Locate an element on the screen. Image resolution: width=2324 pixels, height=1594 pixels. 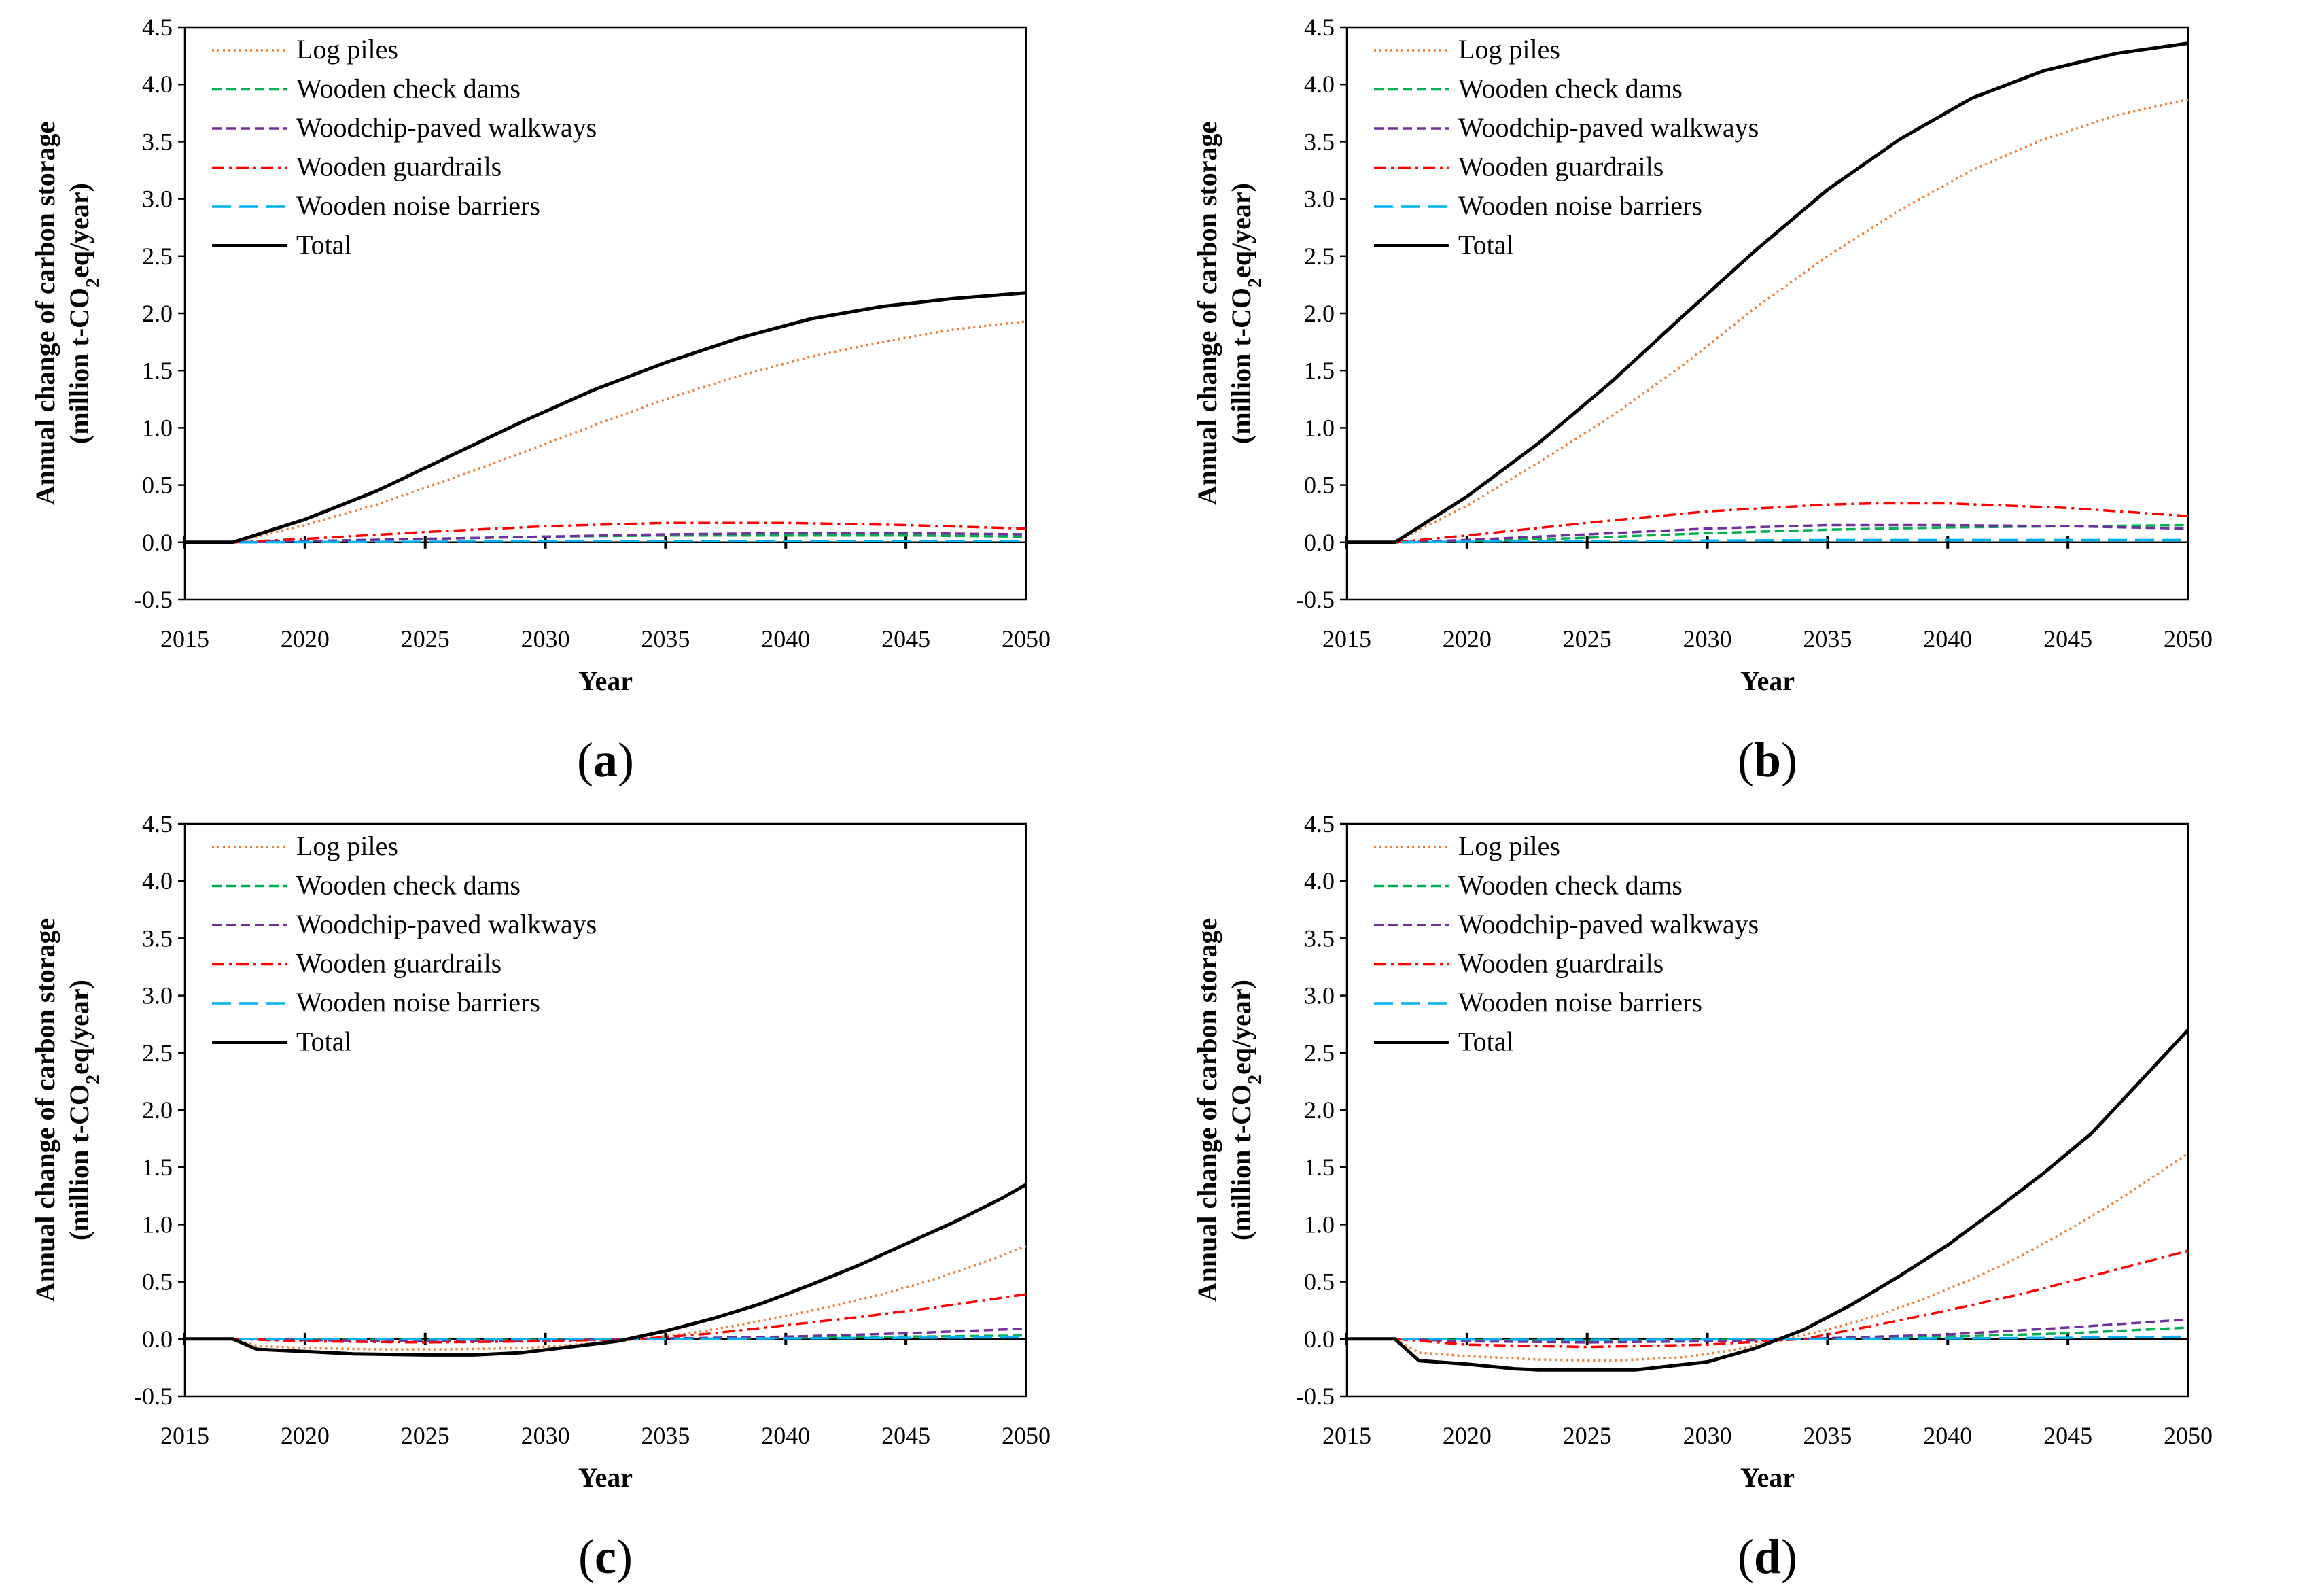
series-line-log-piles is located at coordinates (606, 432).